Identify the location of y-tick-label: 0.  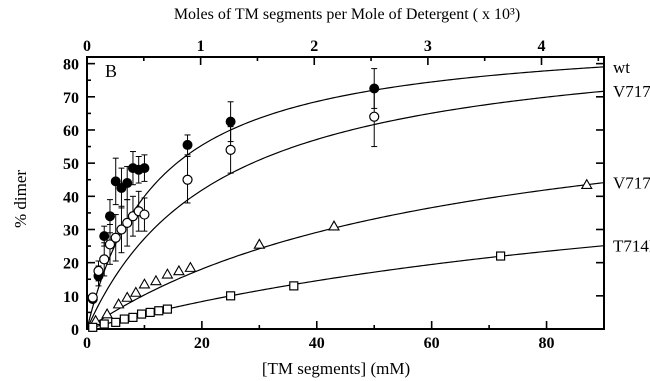
(75, 330).